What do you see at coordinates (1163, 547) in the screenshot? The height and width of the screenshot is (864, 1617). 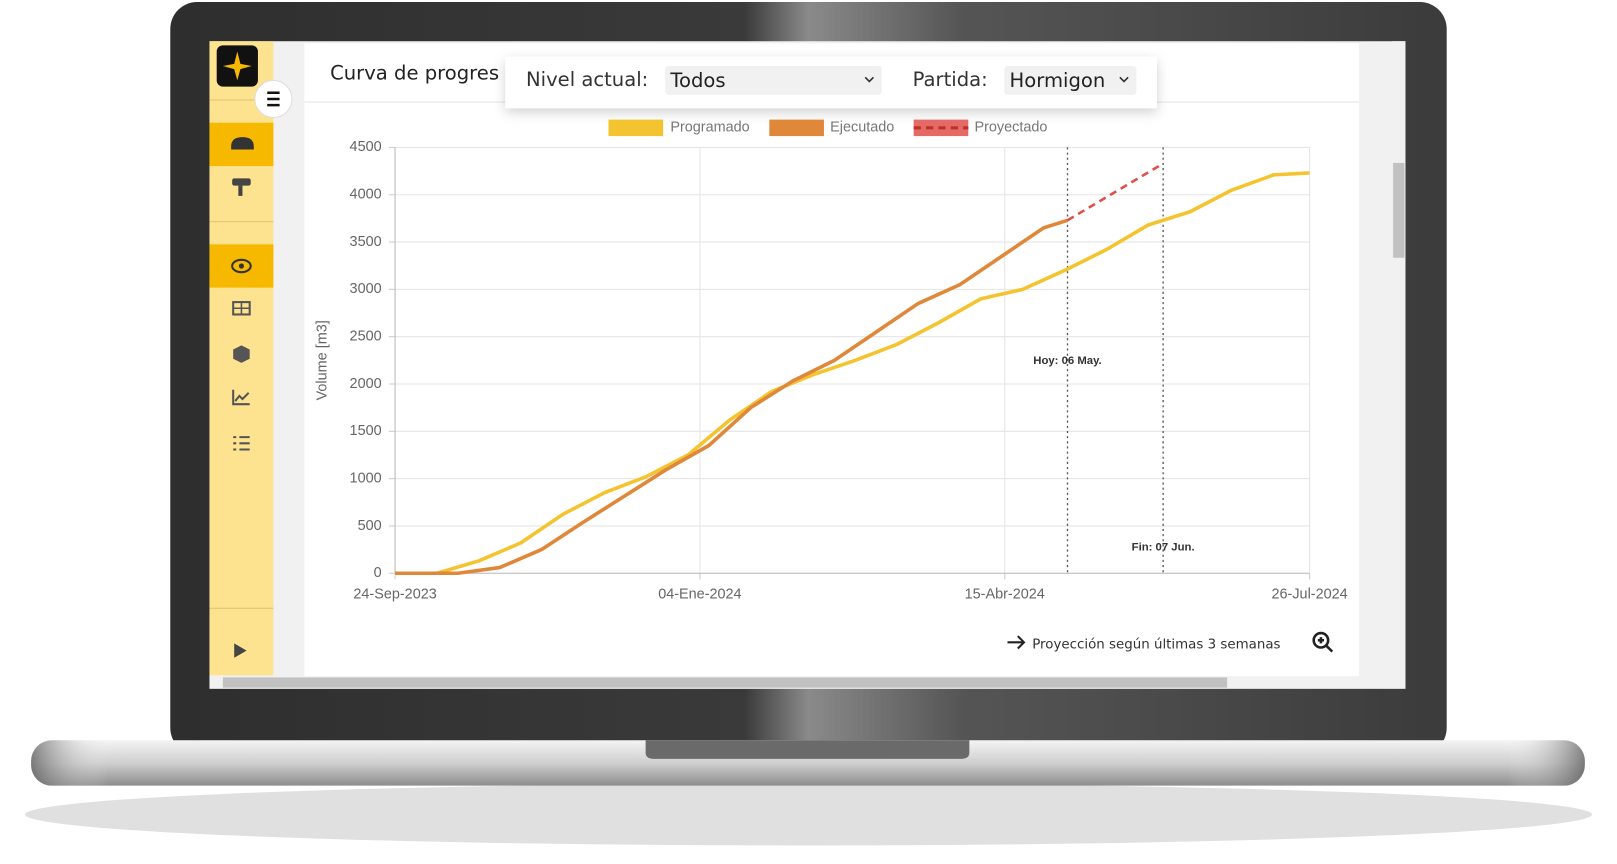 I see `annotation-label: Fin: 07 Jun.` at bounding box center [1163, 547].